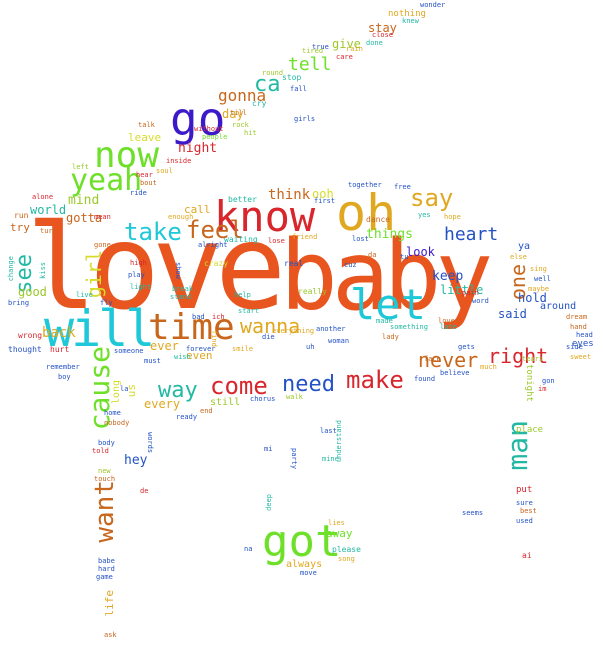 The height and width of the screenshot is (650, 603). What do you see at coordinates (533, 359) in the screenshot?
I see `word-tears: tears` at bounding box center [533, 359].